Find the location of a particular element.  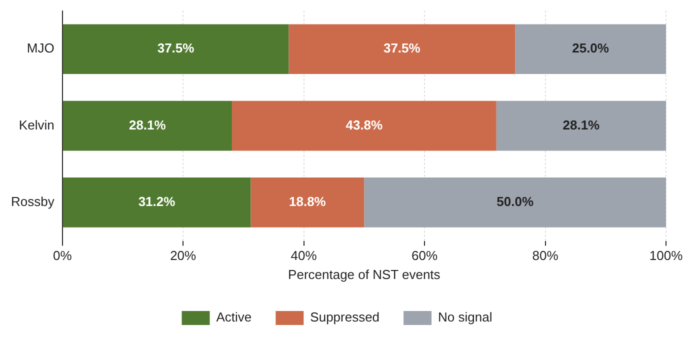

x-tick-label: 40% is located at coordinates (304, 256).